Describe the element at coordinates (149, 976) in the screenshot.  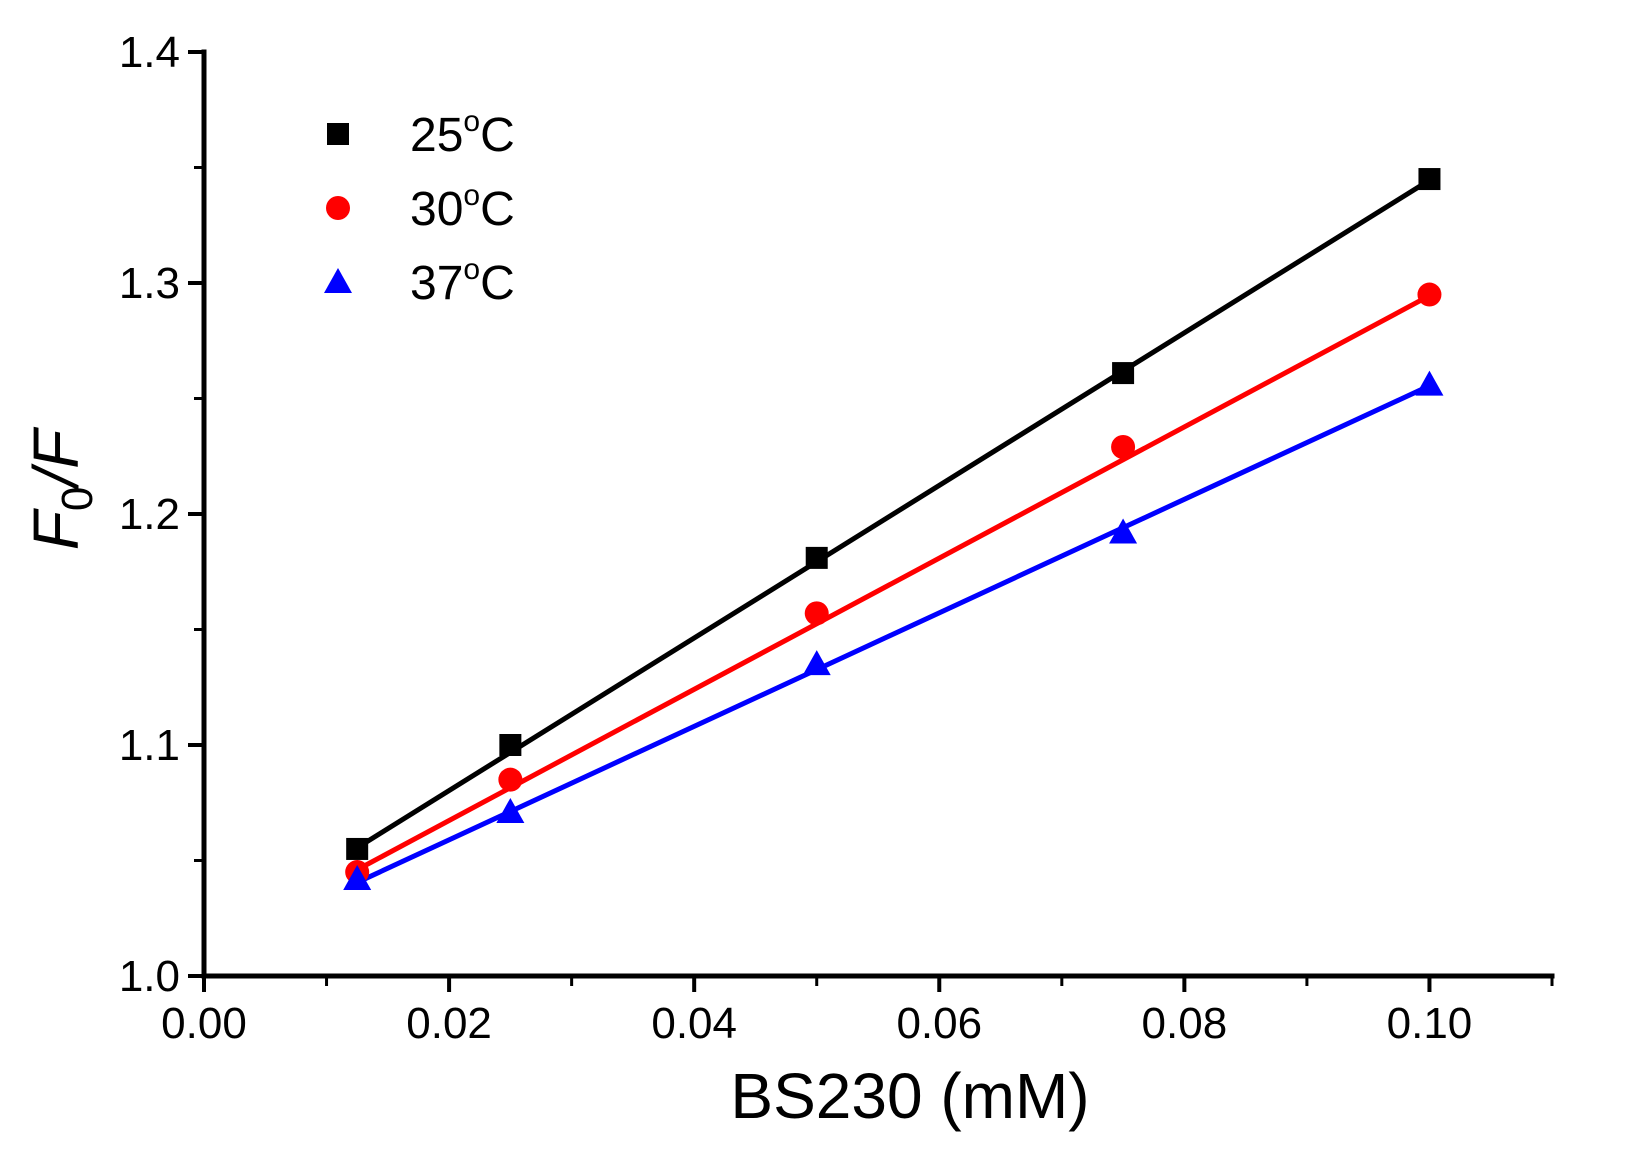
I see `y-tick-label: 1.0` at that location.